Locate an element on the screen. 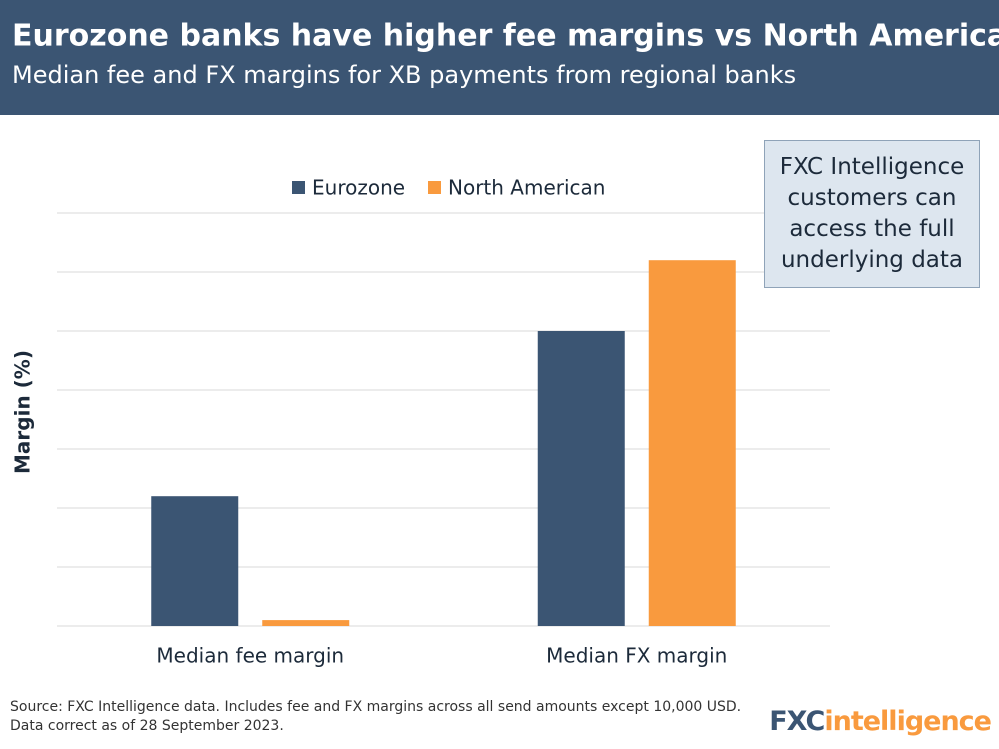  logo: FXCintelligence is located at coordinates (880, 721).